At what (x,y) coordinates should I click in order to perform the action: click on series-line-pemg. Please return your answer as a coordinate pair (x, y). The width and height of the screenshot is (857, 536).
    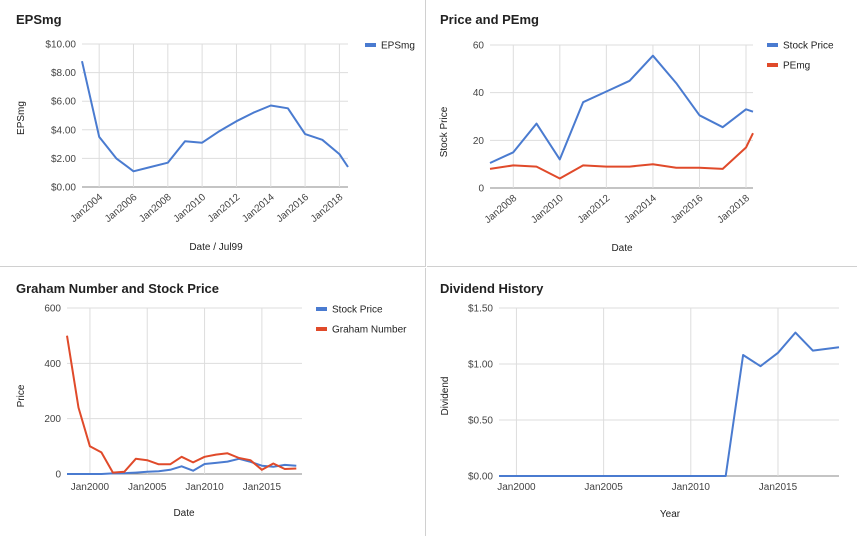
    Looking at the image, I should click on (621, 156).